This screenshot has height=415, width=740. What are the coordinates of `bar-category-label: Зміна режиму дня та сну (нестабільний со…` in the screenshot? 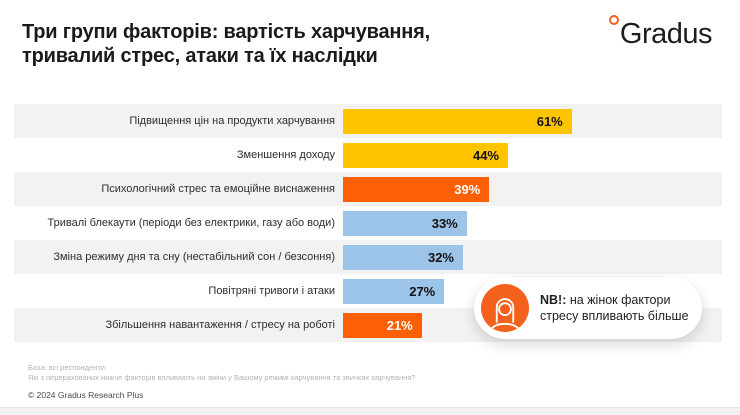 It's located at (194, 257).